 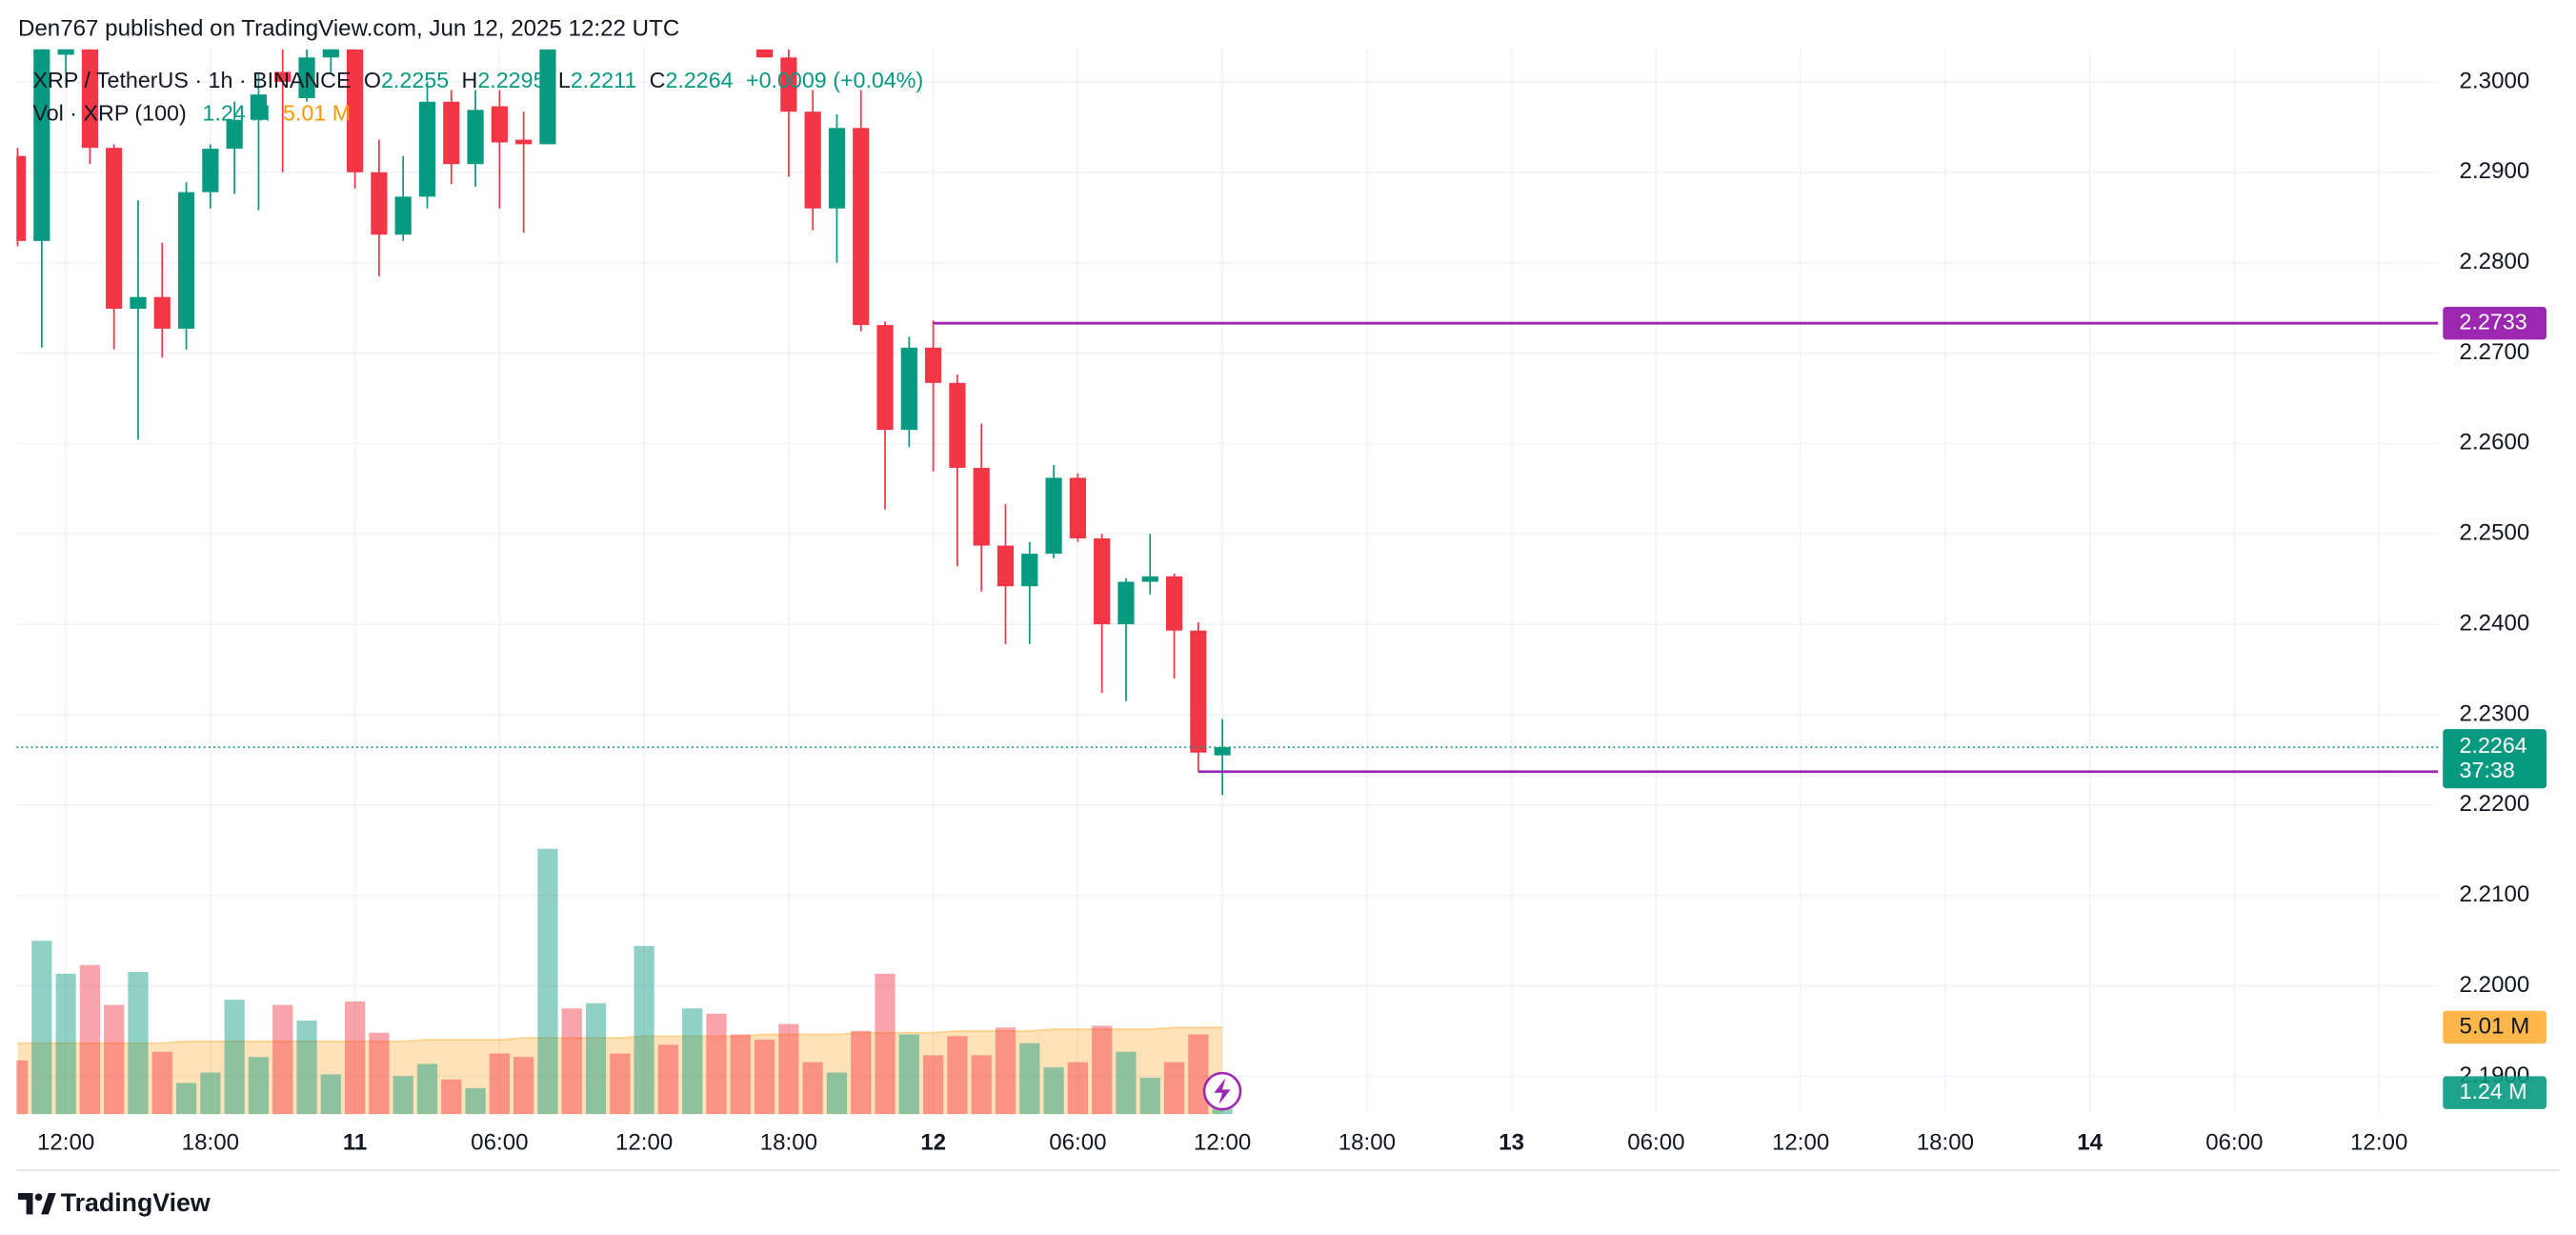 What do you see at coordinates (2493, 745) in the screenshot?
I see `current-price-label: 2.2264` at bounding box center [2493, 745].